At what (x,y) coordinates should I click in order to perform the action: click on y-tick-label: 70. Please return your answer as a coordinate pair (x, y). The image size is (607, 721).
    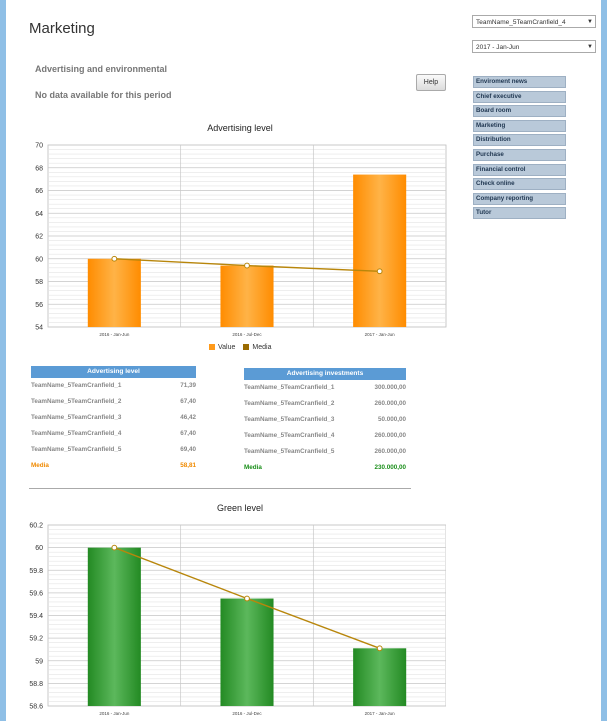
    Looking at the image, I should click on (39, 146).